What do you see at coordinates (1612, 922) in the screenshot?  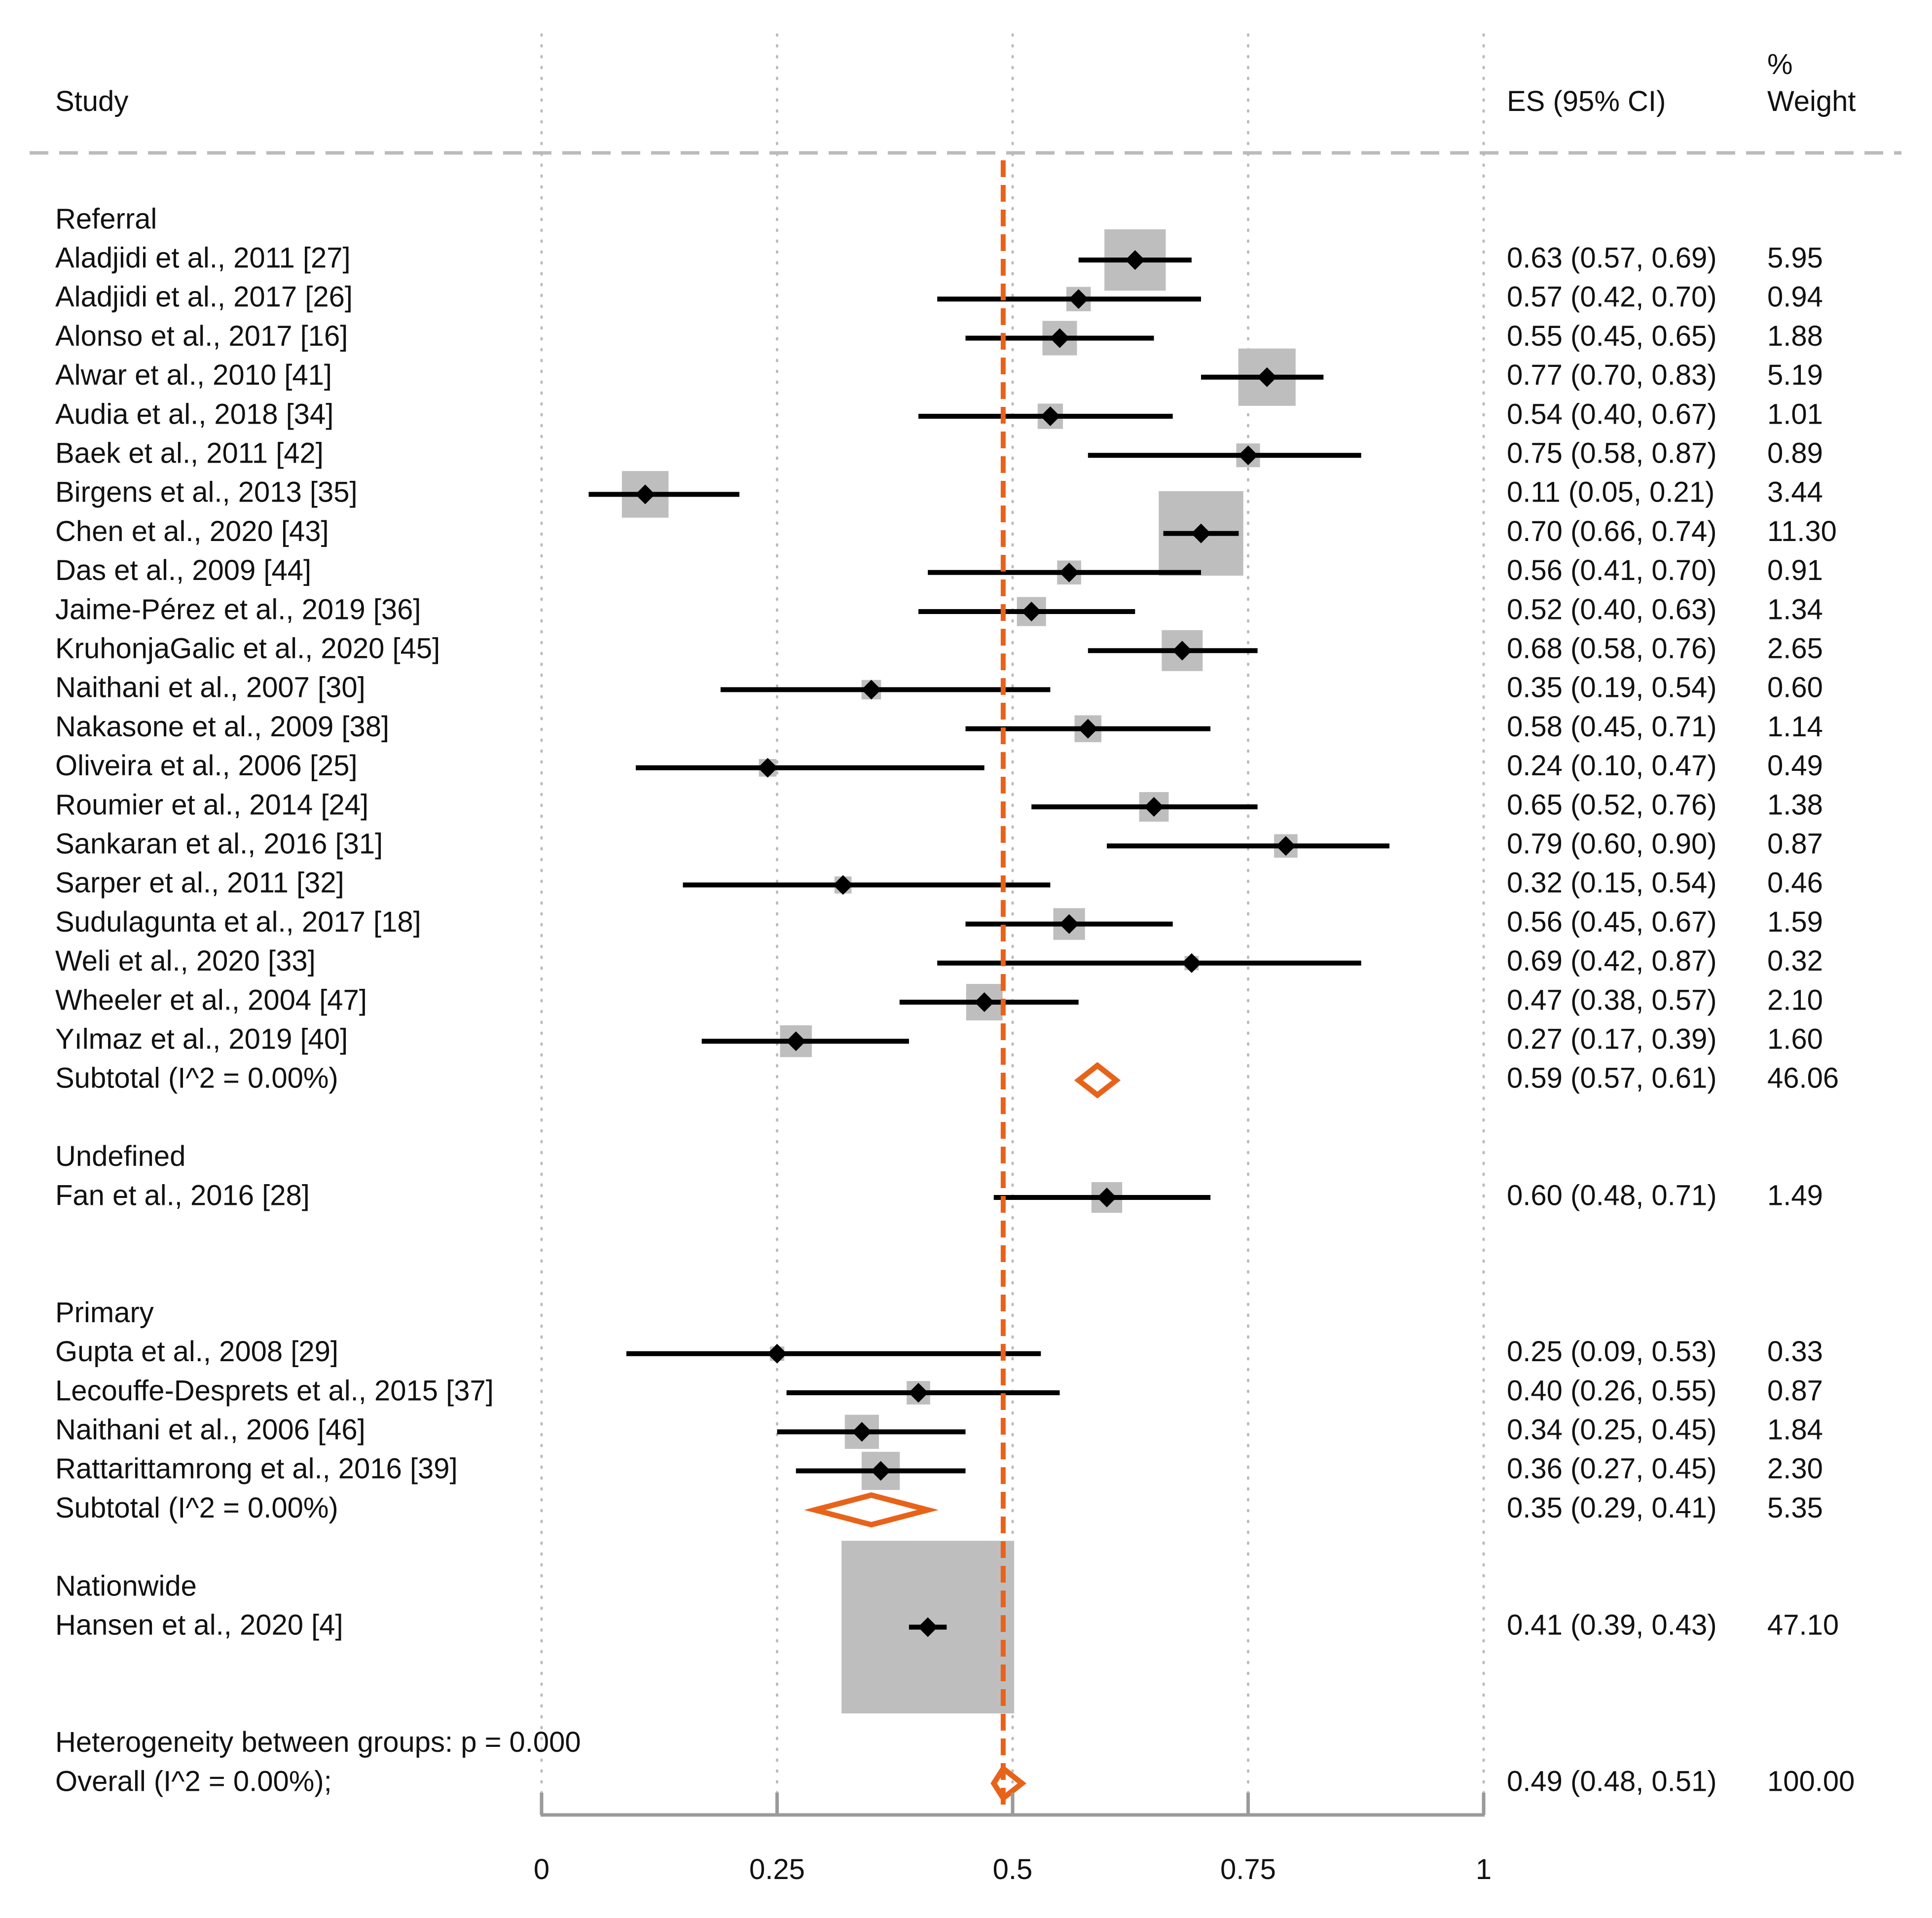 I see `effect-size-ci: 0.56 (0.45, 0.67)` at bounding box center [1612, 922].